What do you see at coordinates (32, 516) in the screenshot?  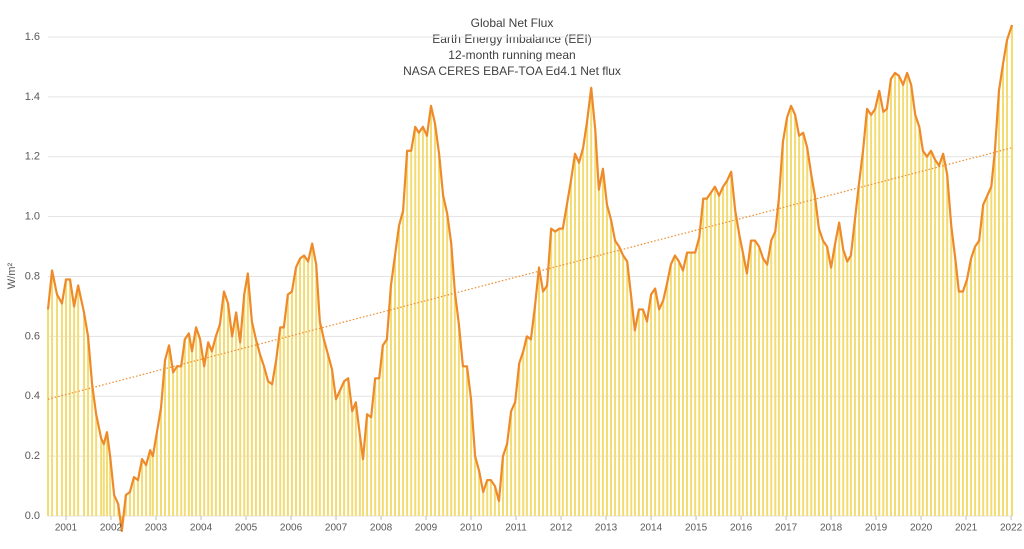 I see `y-tick-label: 0.0` at bounding box center [32, 516].